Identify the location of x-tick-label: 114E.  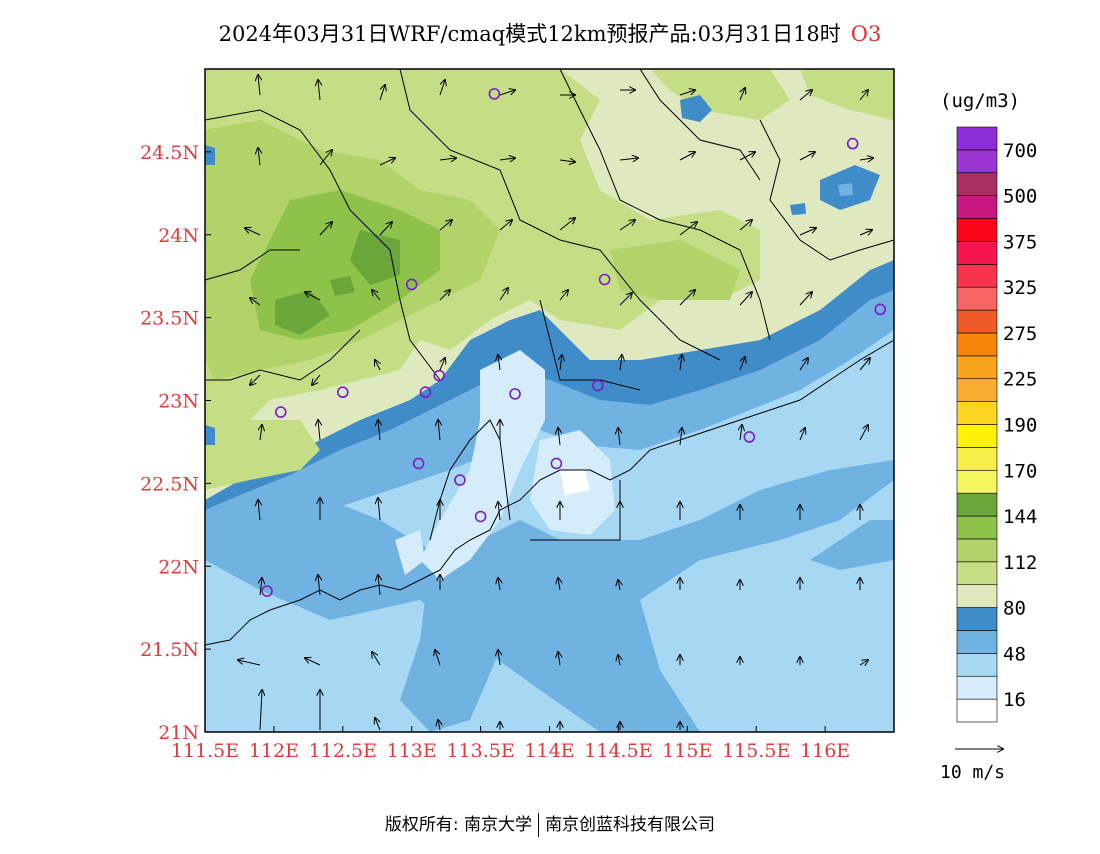
(549, 751).